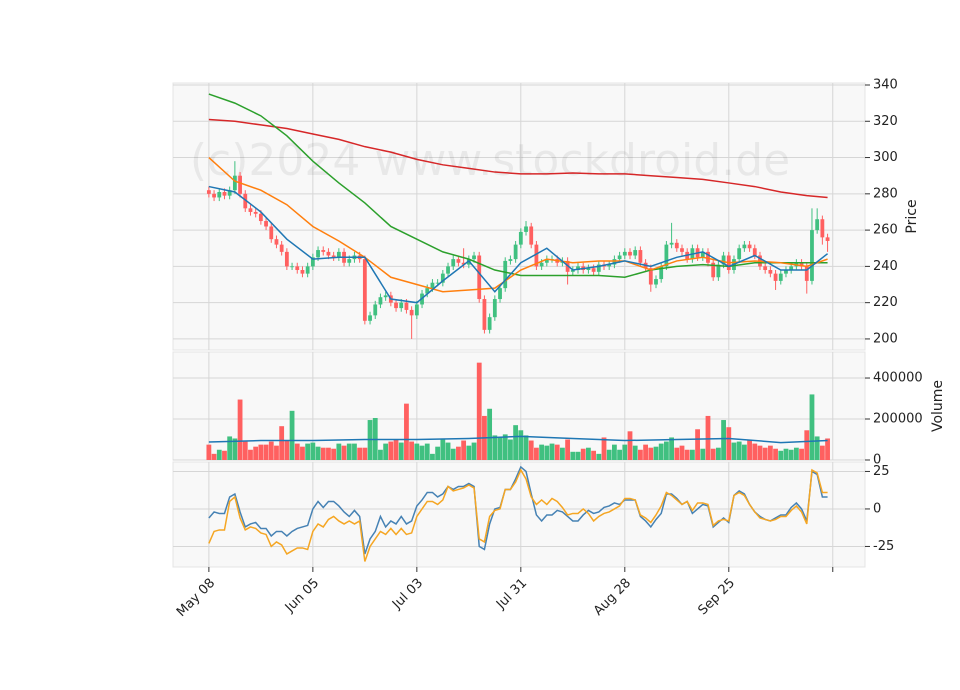  I want to click on y-axis-label: Price, so click(912, 216).